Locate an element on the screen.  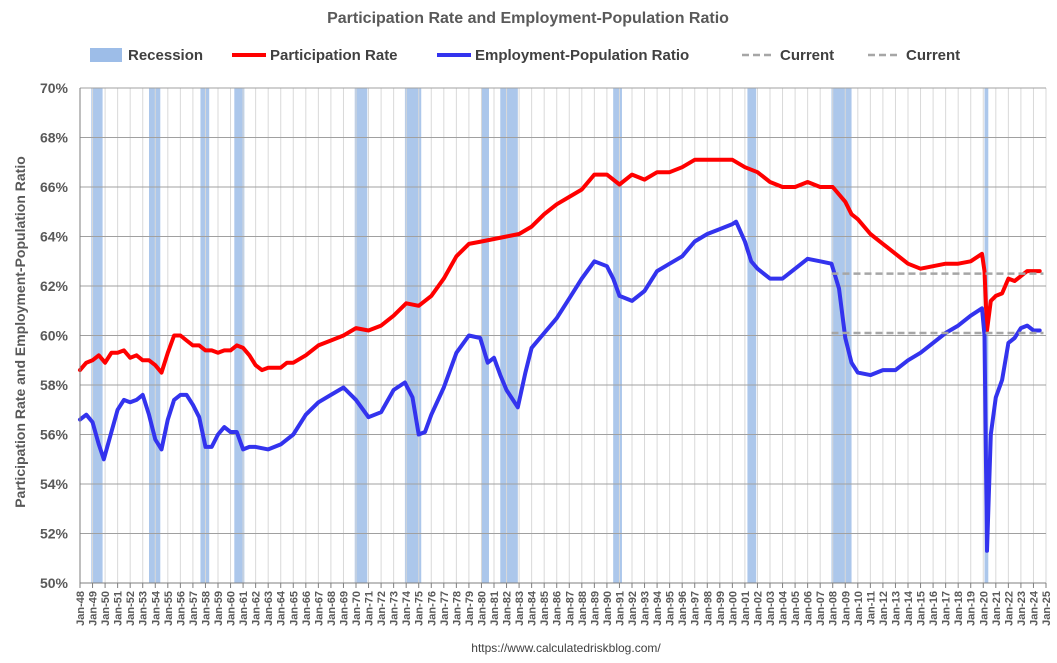
x-tick-label: Jan-02 is located at coordinates (758, 608).